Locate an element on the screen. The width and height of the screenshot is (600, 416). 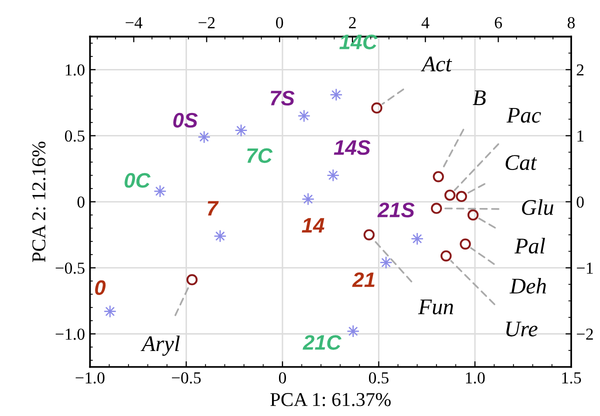
annotation: 21S is located at coordinates (396, 210).